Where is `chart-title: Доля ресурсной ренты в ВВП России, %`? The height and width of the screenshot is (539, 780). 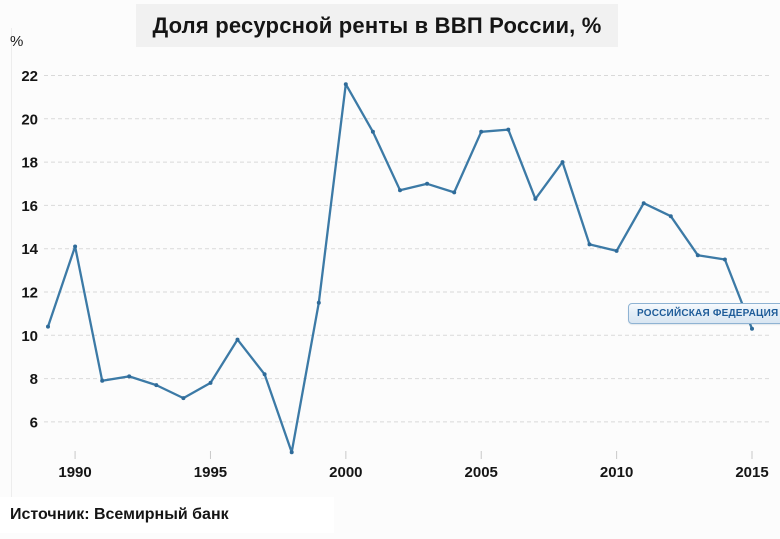 chart-title: Доля ресурсной ренты в ВВП России, % is located at coordinates (377, 25).